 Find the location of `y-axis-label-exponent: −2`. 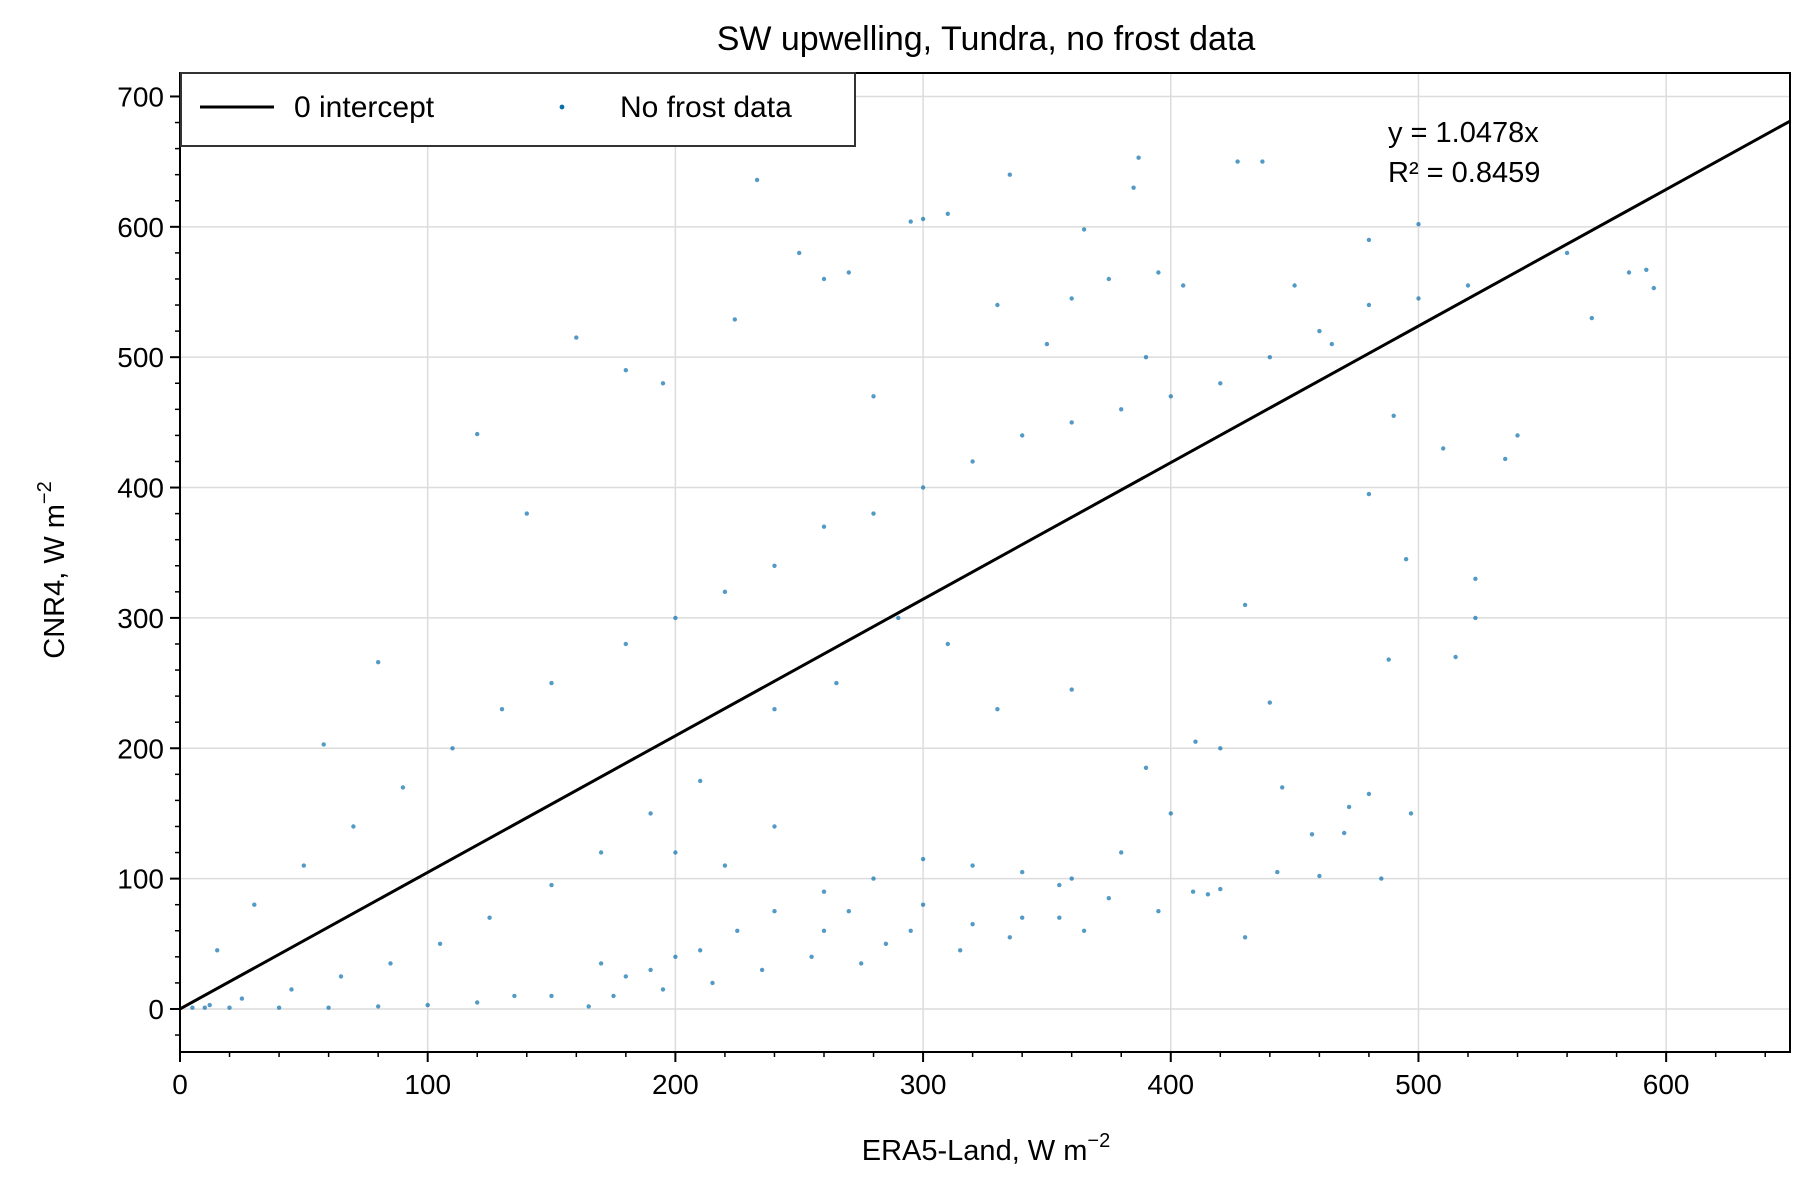

y-axis-label-exponent: −2 is located at coordinates (45, 492).